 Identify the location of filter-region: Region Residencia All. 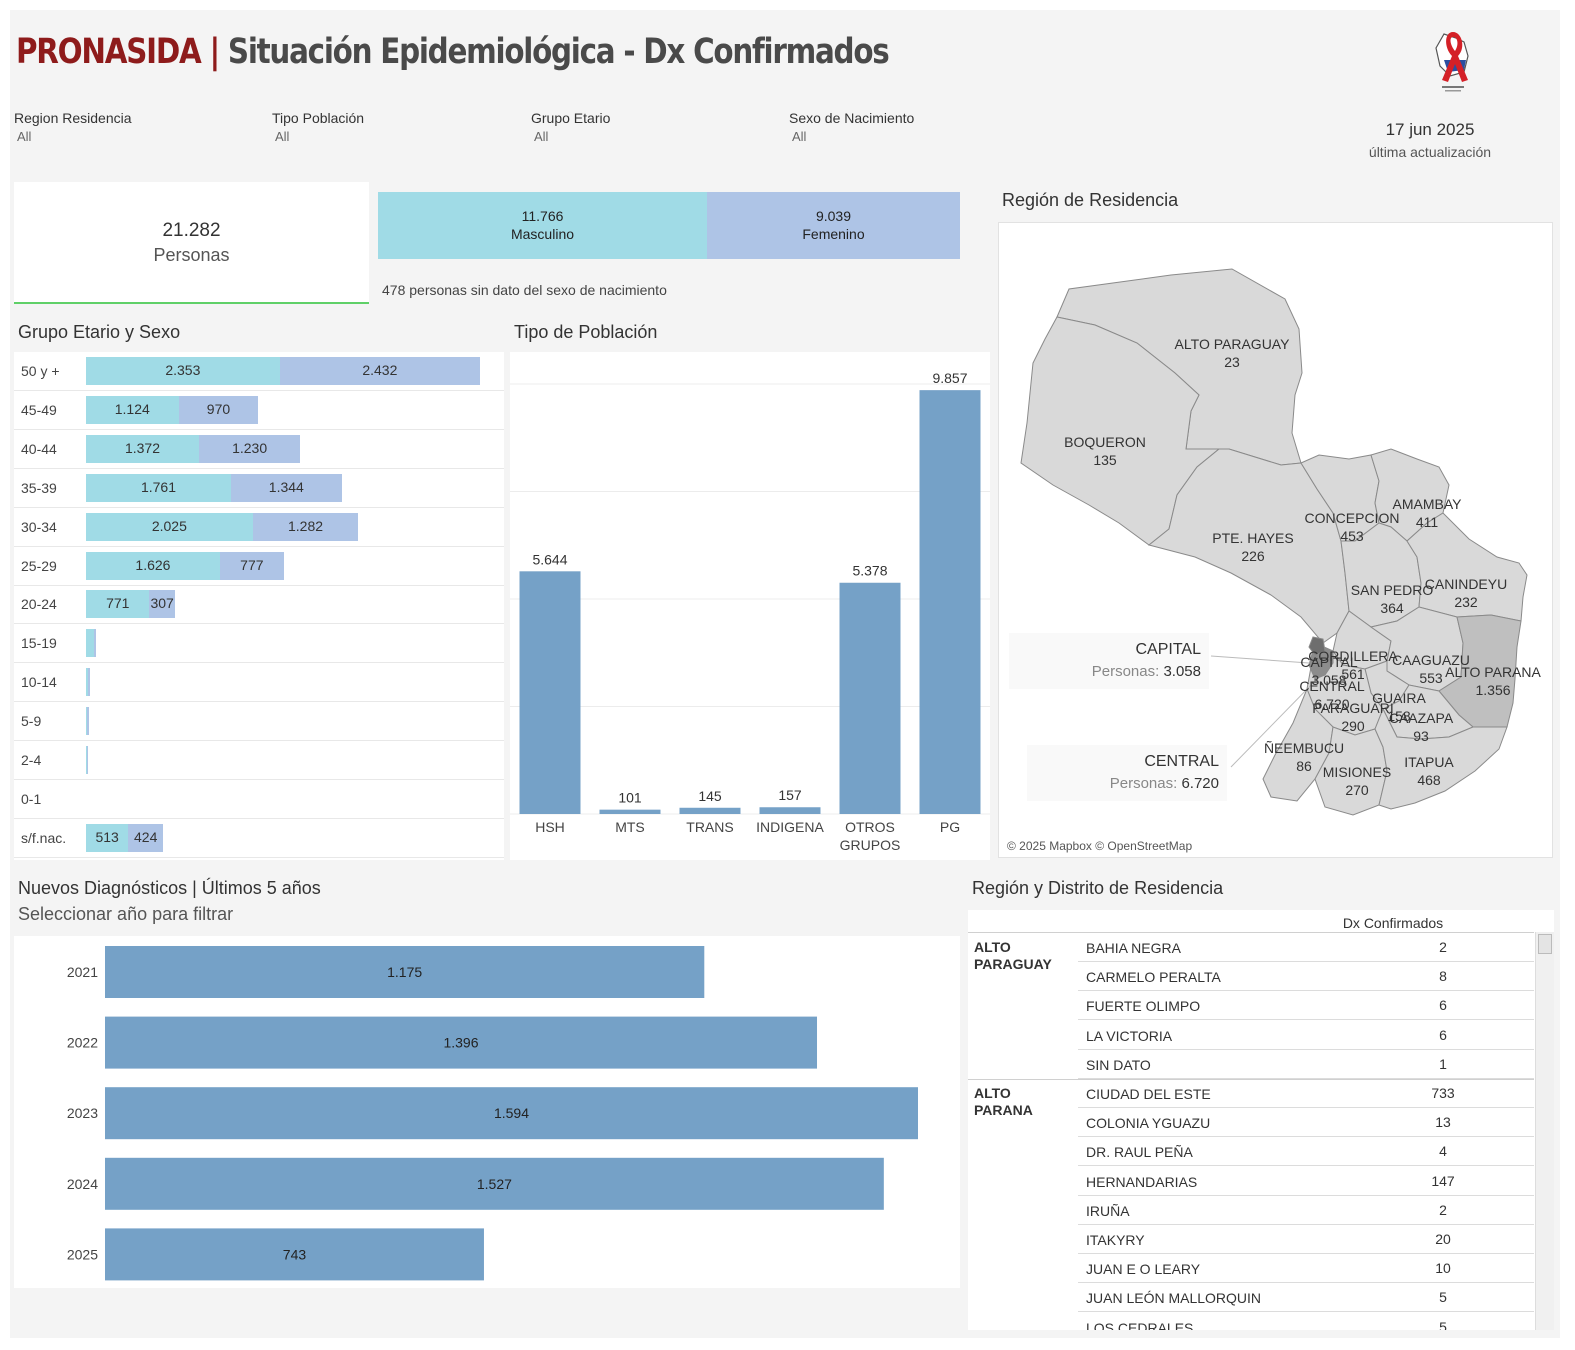
(134, 127).